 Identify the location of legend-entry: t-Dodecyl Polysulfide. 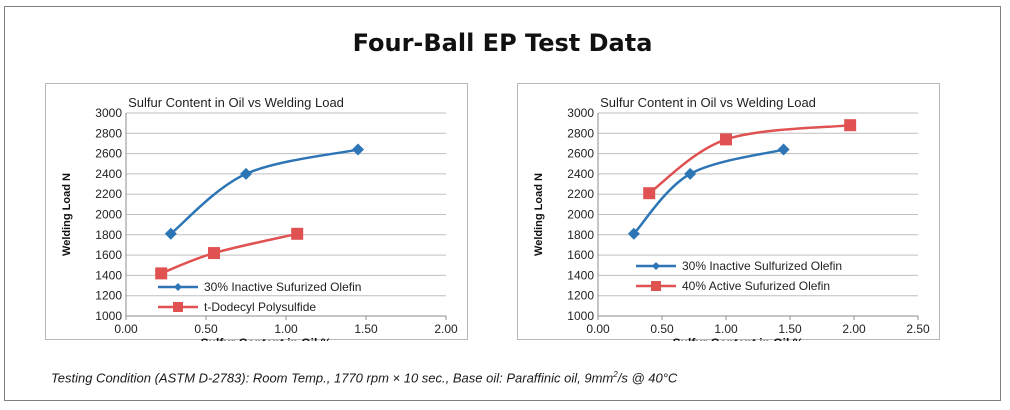
(260, 307).